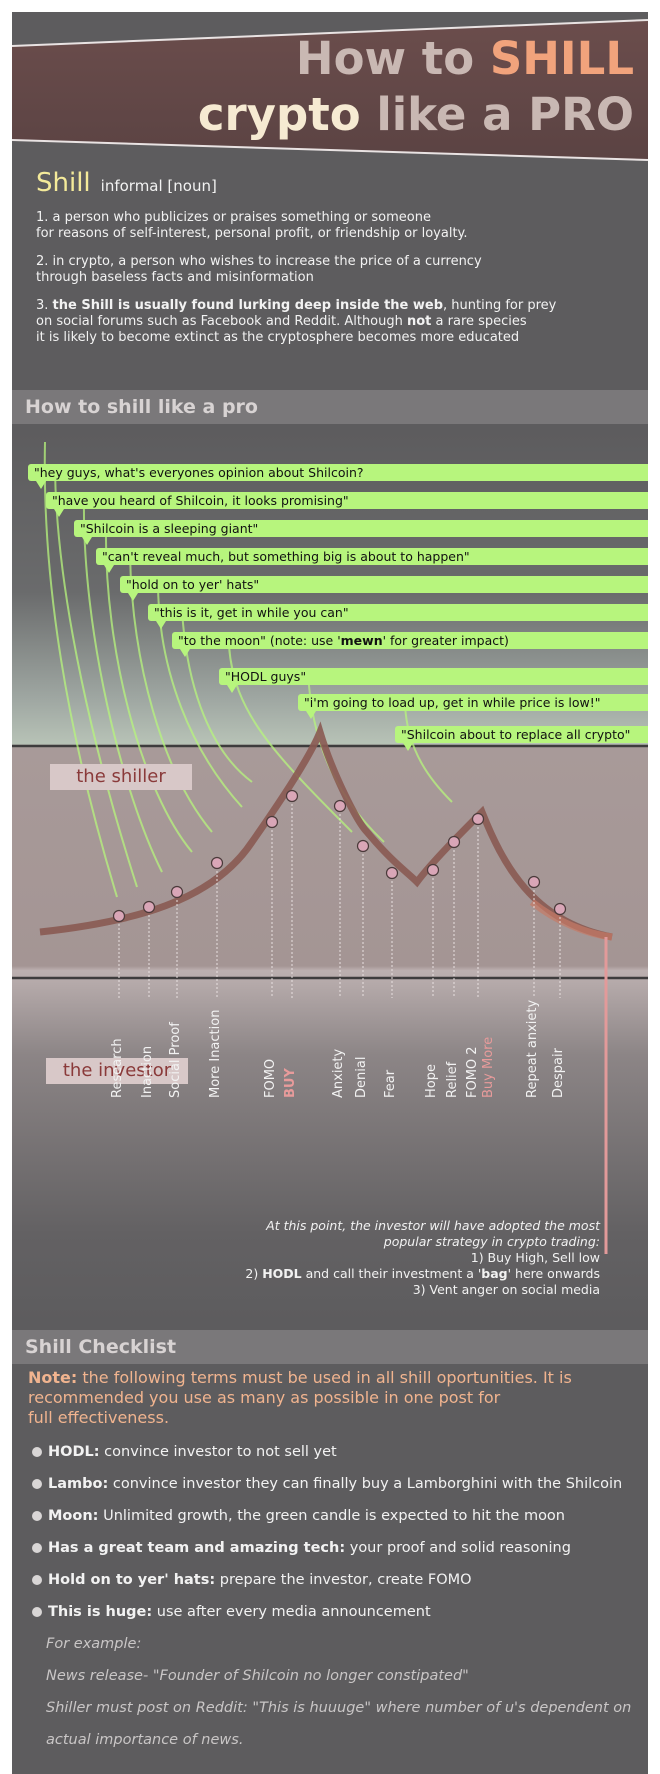  I want to click on checklist-item: HODL: convince investor to not sell yet, so click(184, 1452).